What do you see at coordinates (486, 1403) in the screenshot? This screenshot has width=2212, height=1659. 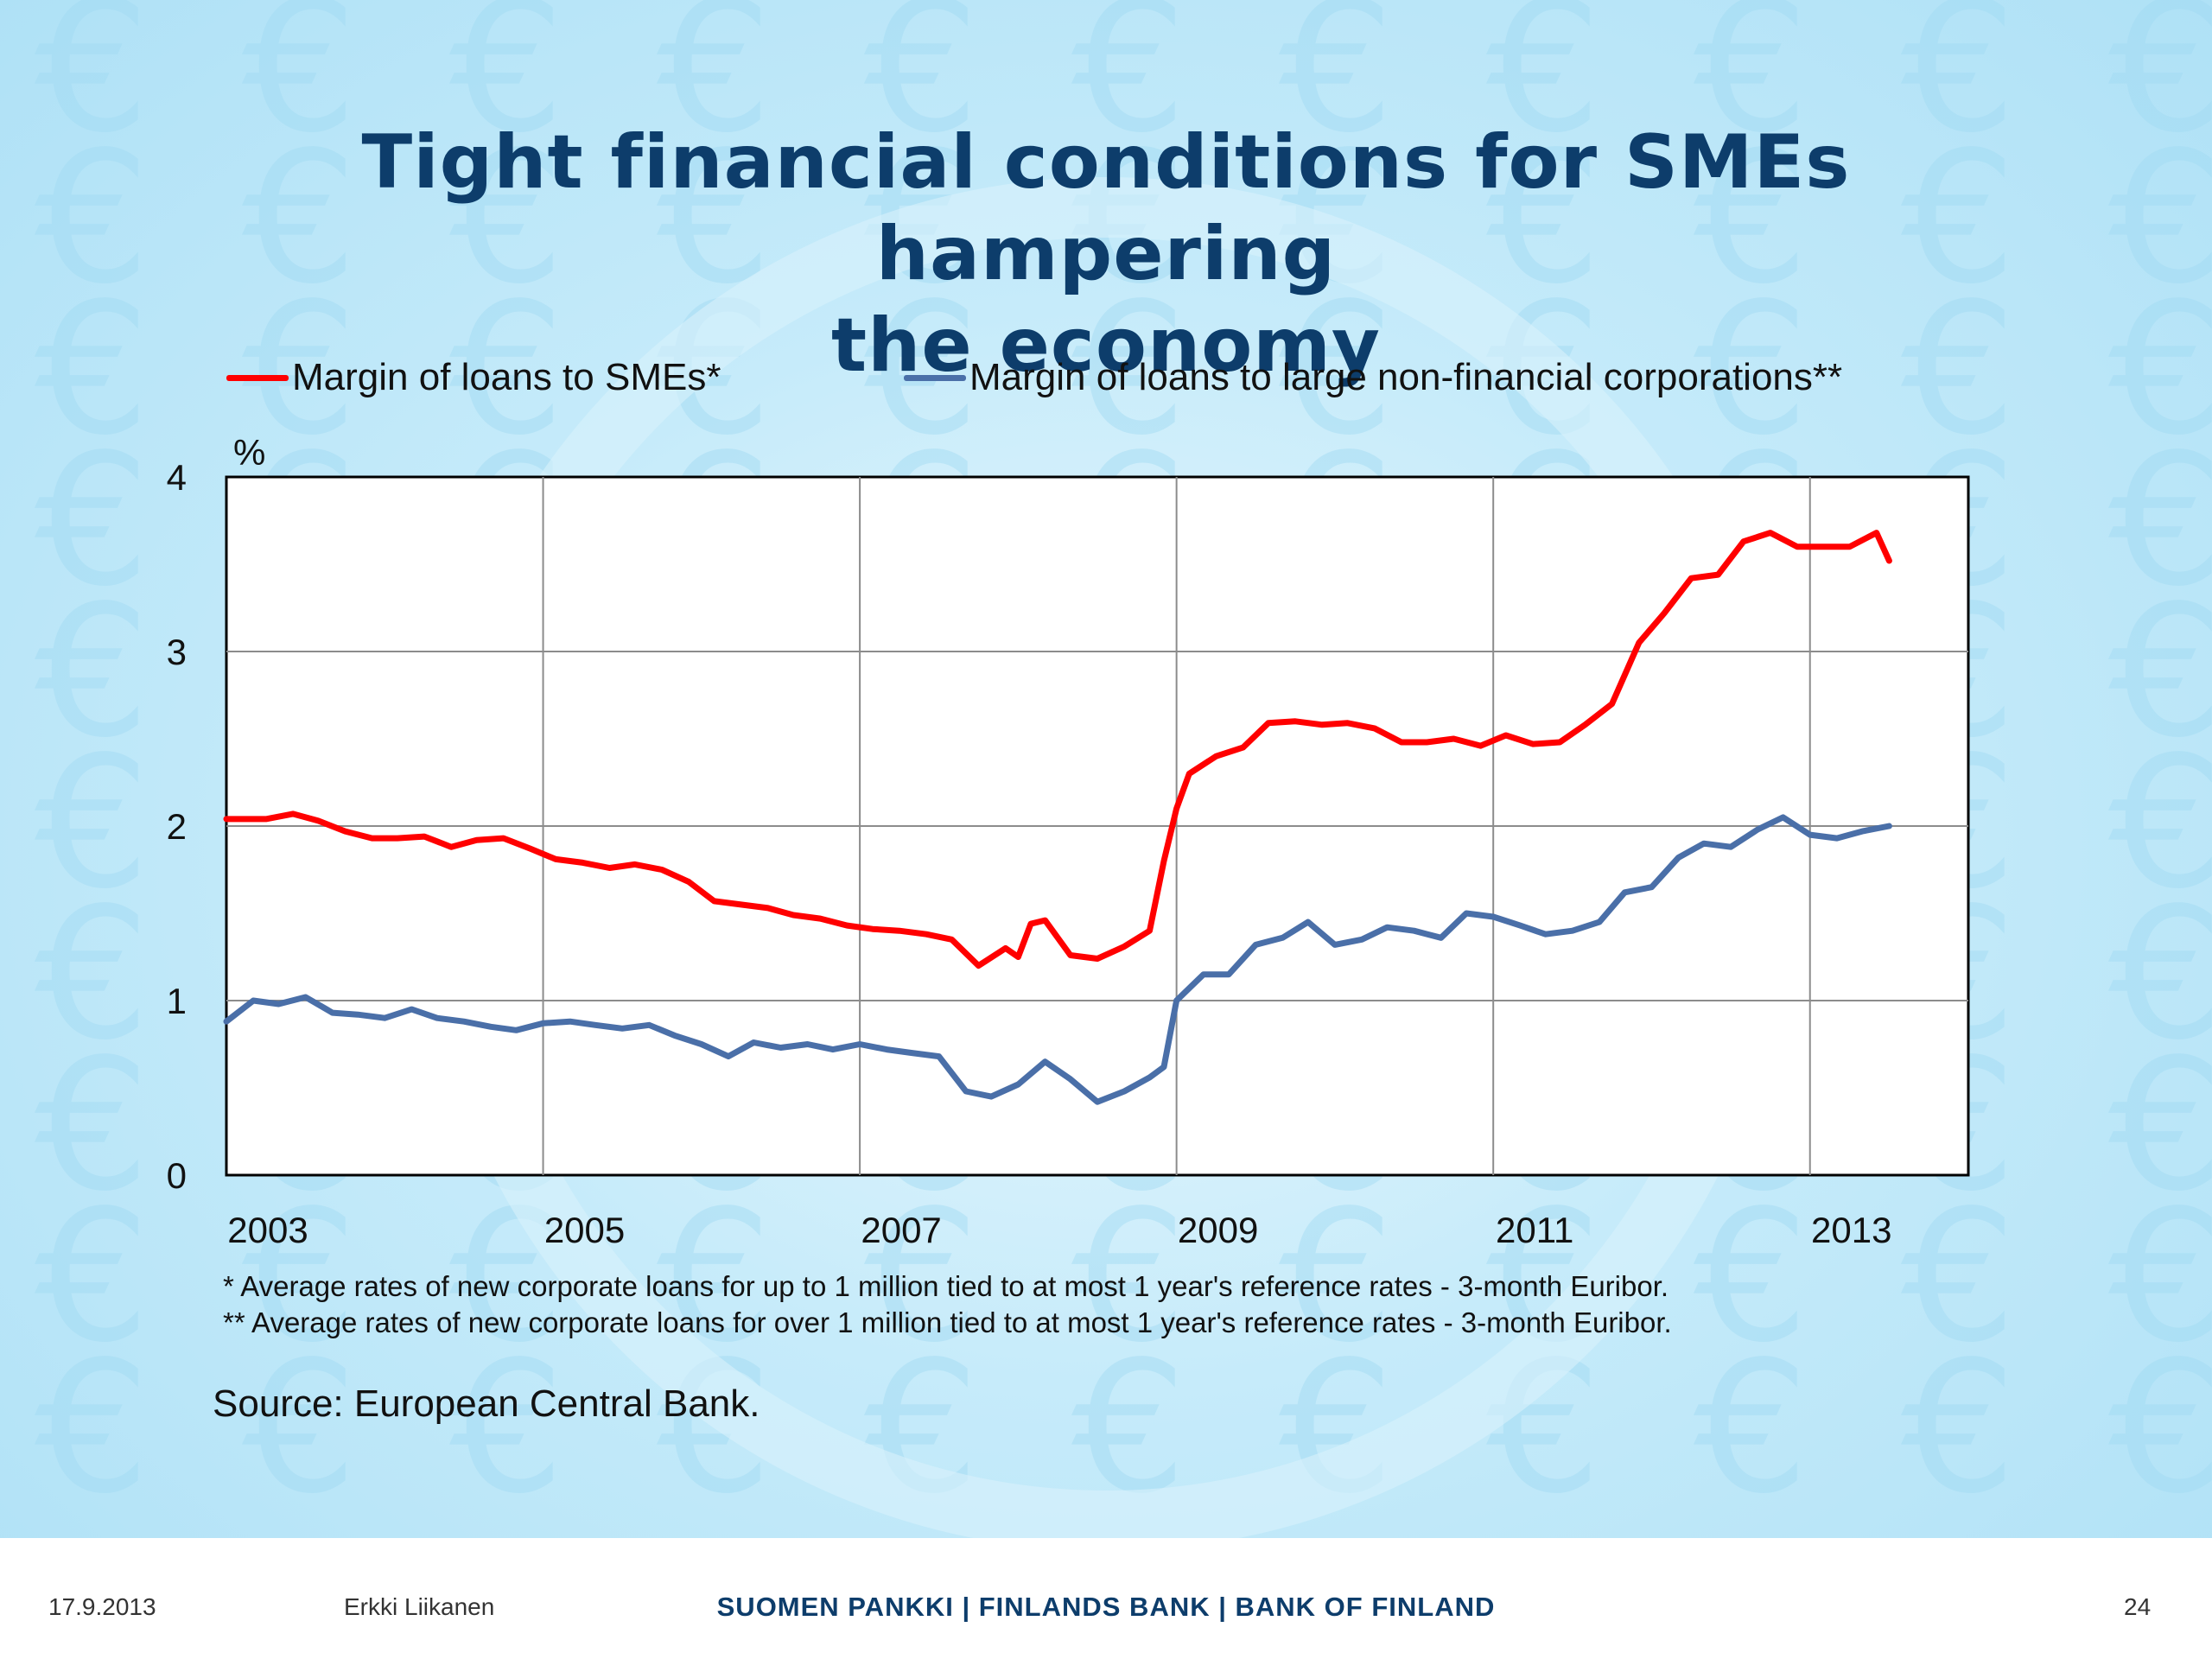 I see `source-note: Source: European Central Bank.` at bounding box center [486, 1403].